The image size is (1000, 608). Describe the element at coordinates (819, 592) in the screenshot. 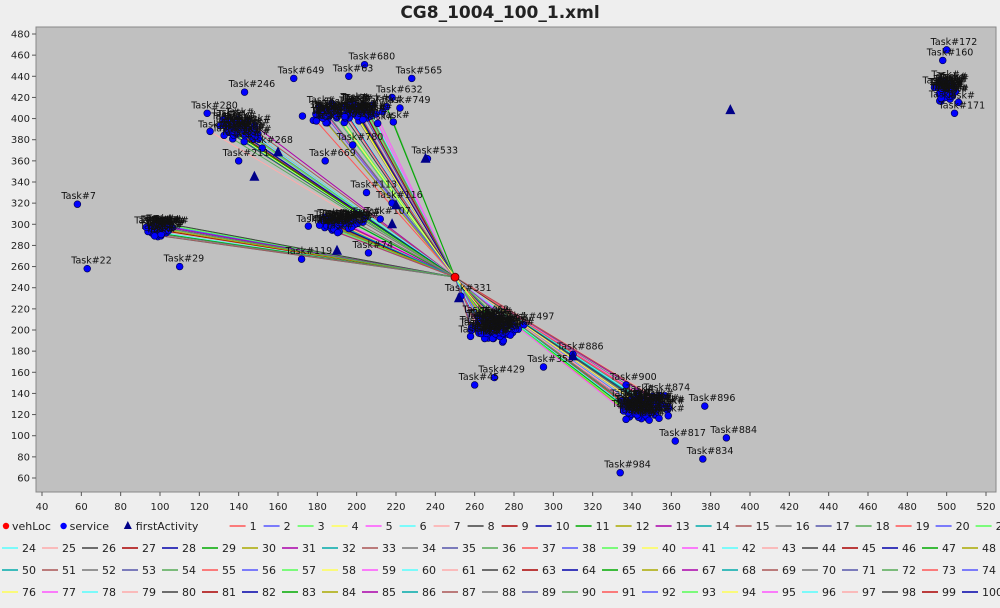

I see `legend-item: 96` at that location.